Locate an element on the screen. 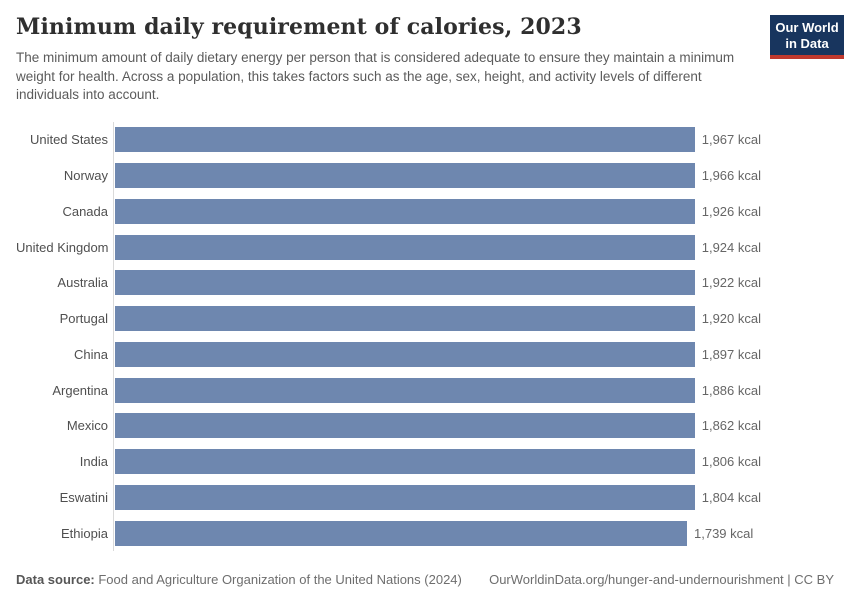  bar-row-ethiopia: Ethiopia 1,739 kcal is located at coordinates (433, 533).